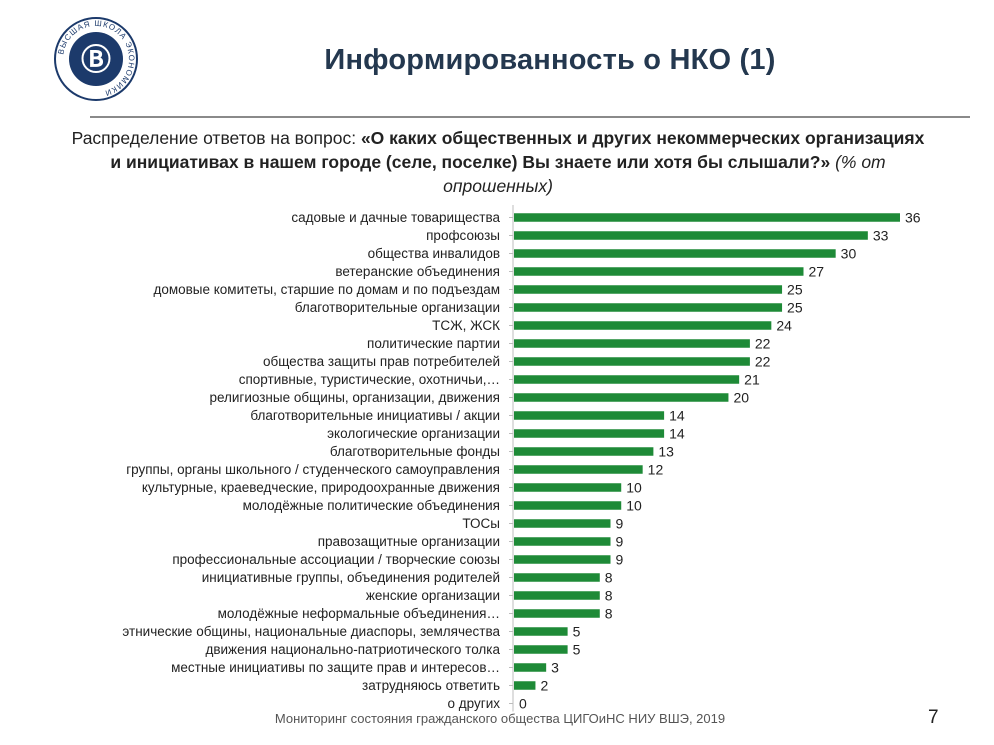 The image size is (994, 745). Describe the element at coordinates (523, 704) in the screenshot. I see `value-label: 0` at that location.